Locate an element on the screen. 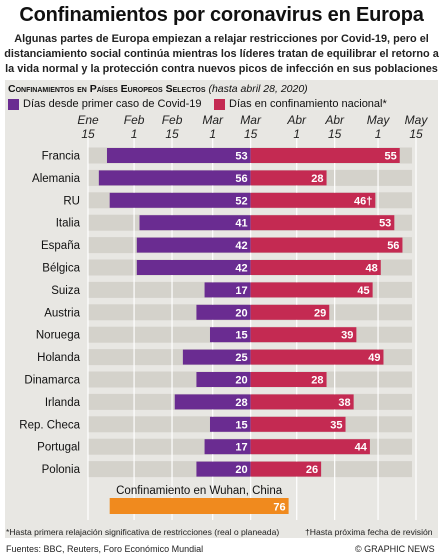  value-label-first-case: 53 is located at coordinates (241, 157).